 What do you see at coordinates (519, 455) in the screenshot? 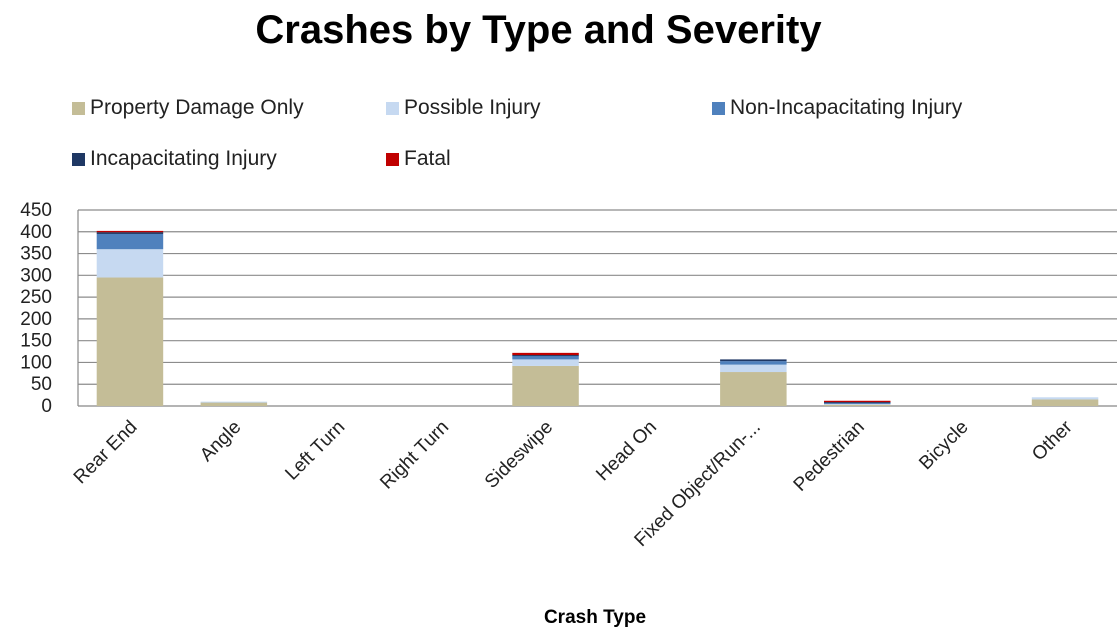
I see `x-tick-label: Sideswipe` at bounding box center [519, 455].